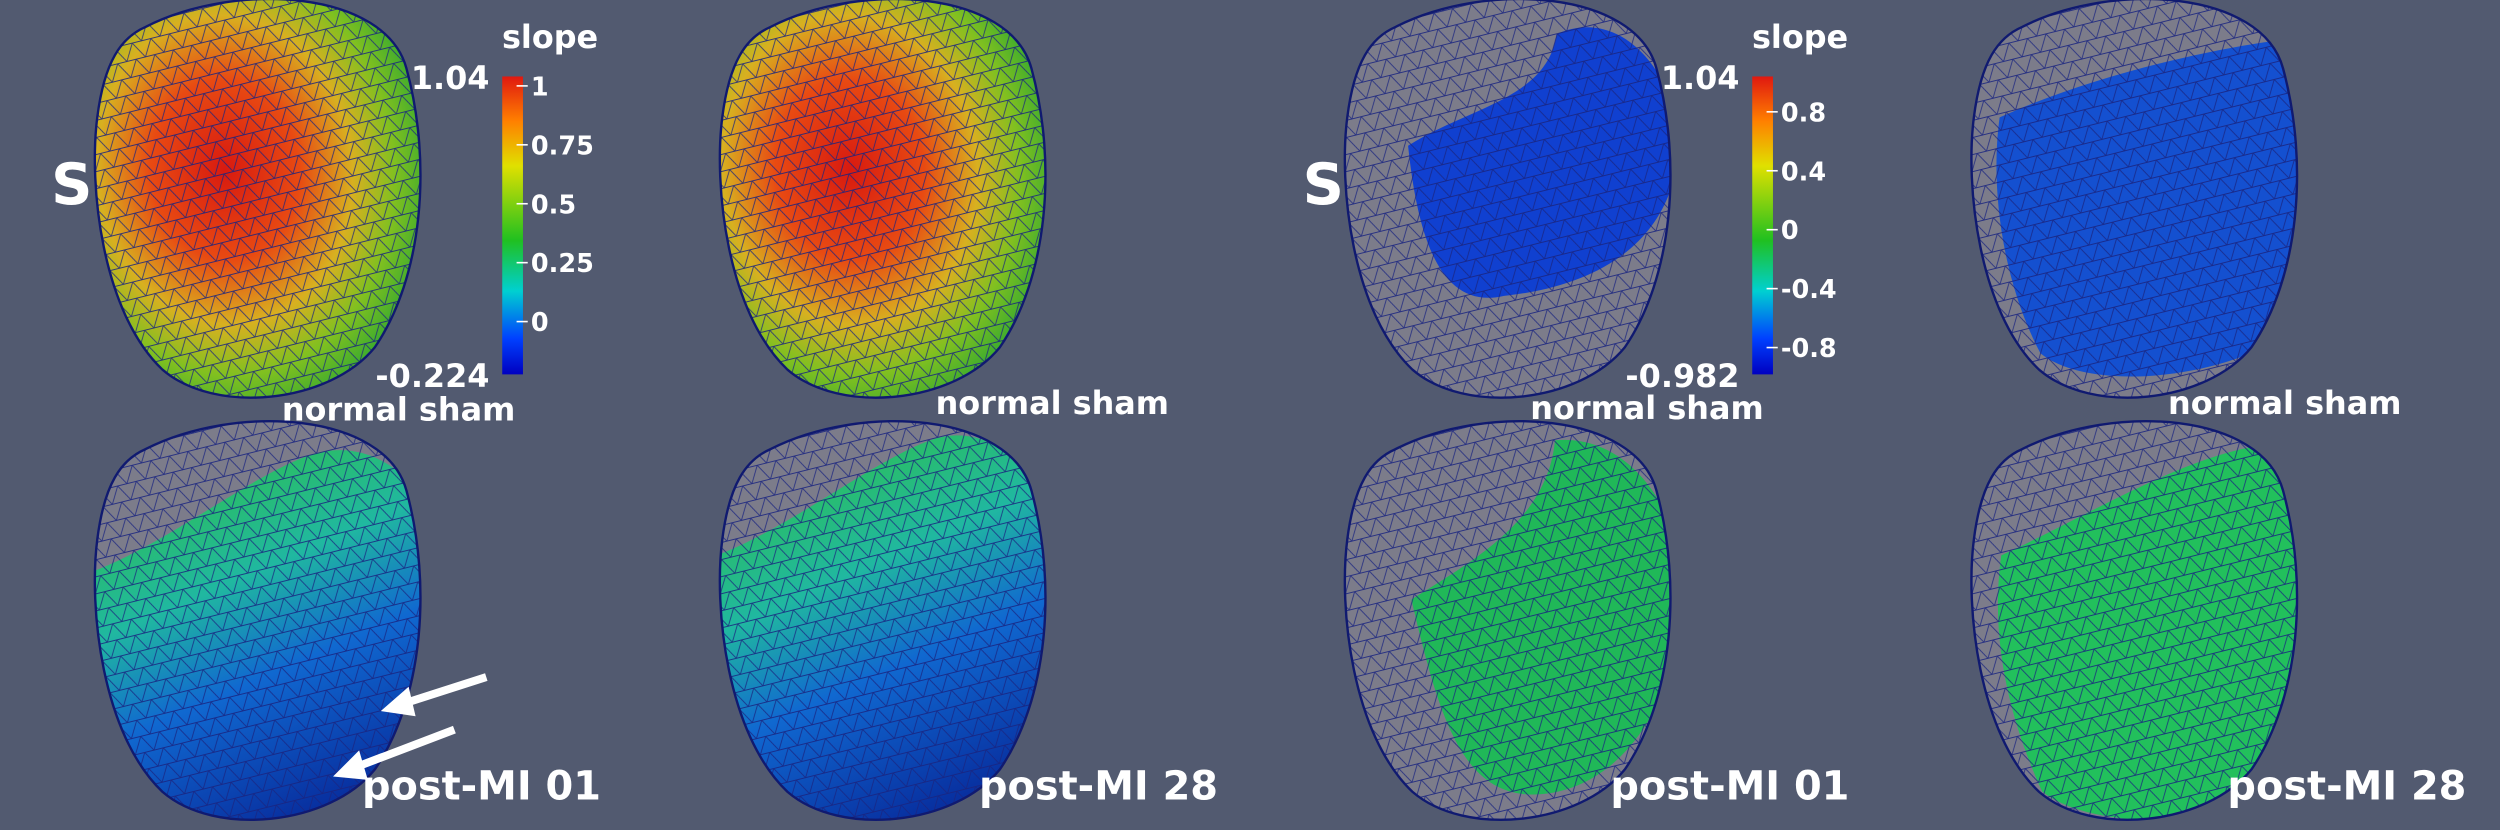  I want to click on colorbar-tick-label: 1, so click(540, 87).